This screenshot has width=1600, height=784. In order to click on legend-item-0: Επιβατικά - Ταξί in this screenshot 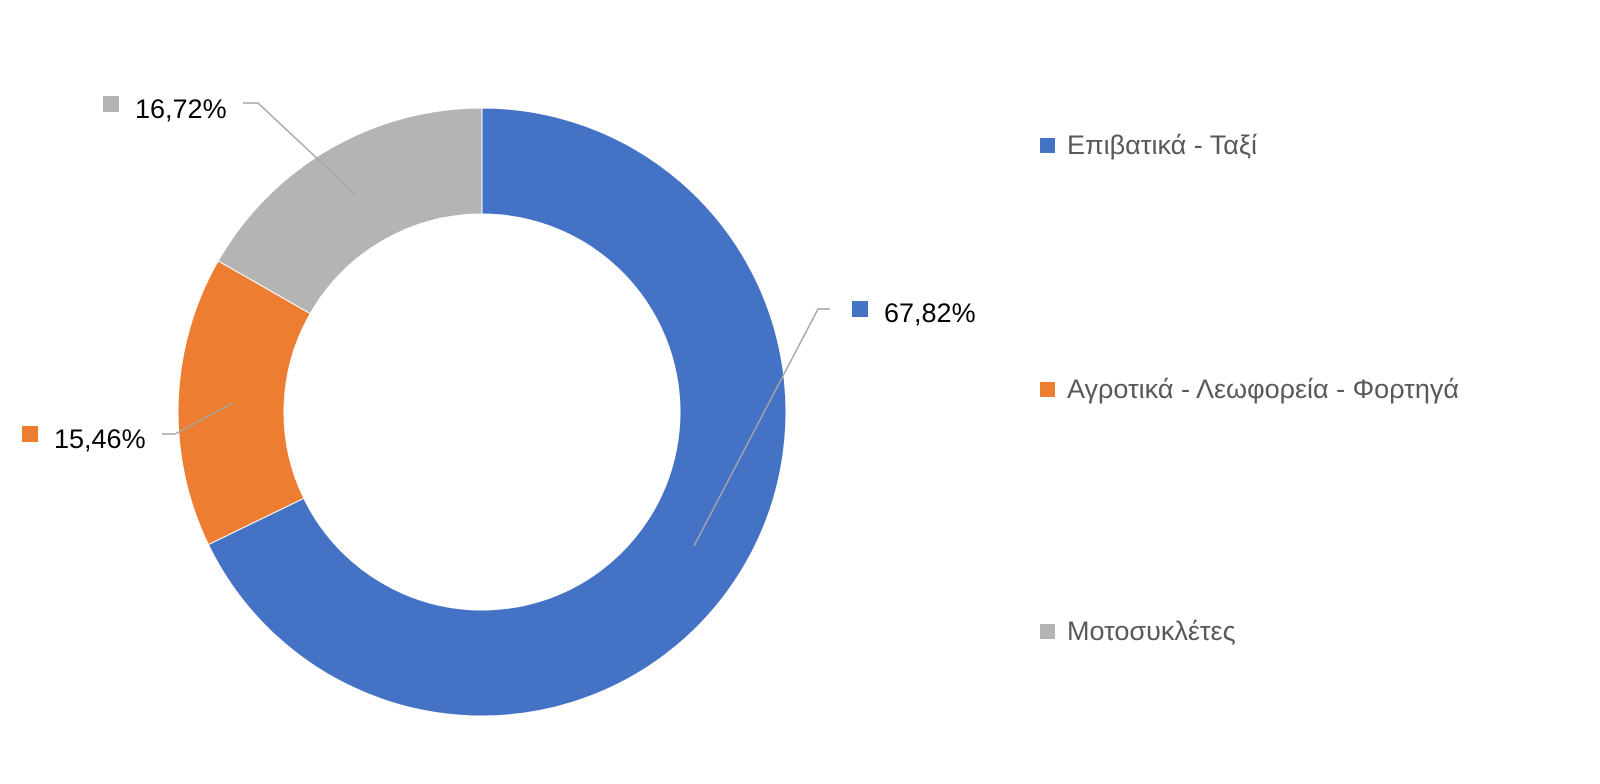, I will do `click(1148, 145)`.